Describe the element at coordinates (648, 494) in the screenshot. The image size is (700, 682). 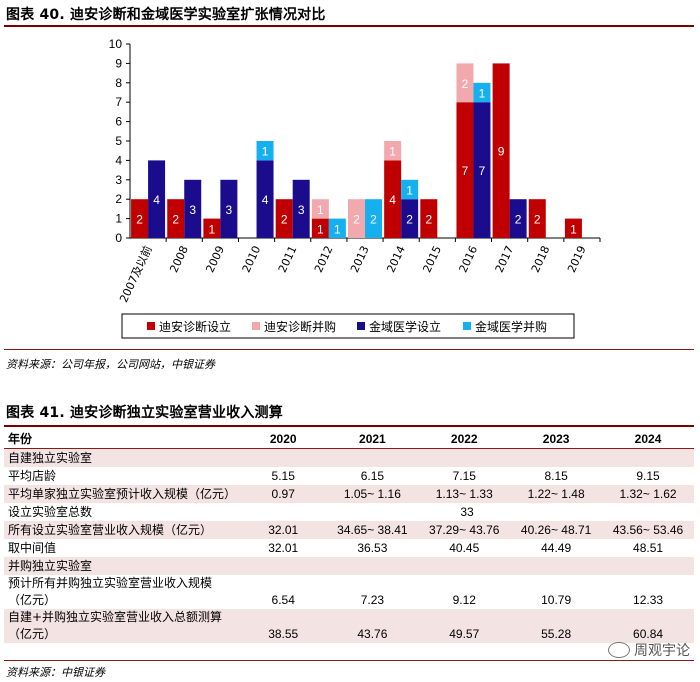
I see `table-cell: 1.32~ 1.62` at that location.